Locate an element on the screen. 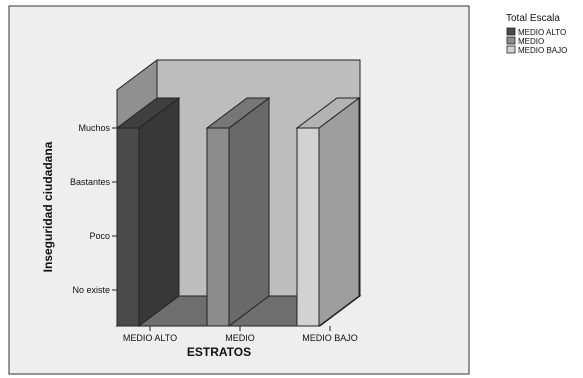 This screenshot has width=583, height=378. y-axis-title: Inseguridad ciudadana is located at coordinates (48, 206).